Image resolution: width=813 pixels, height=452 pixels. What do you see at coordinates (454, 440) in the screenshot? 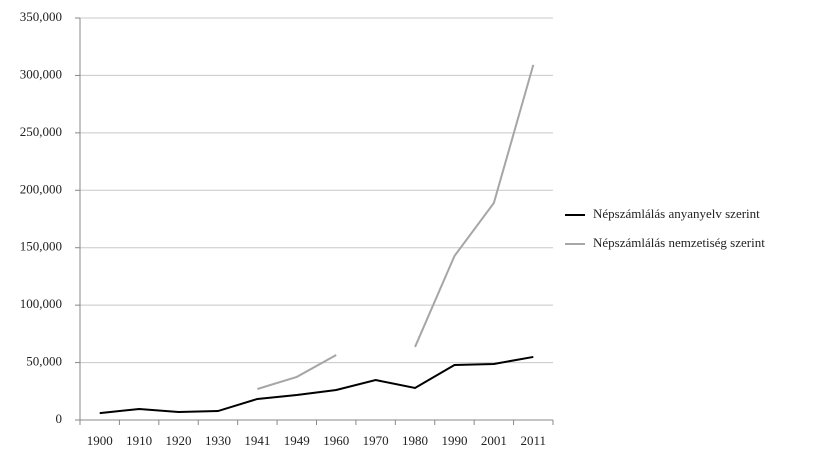
I see `x-tick-label: 1990` at bounding box center [454, 440].